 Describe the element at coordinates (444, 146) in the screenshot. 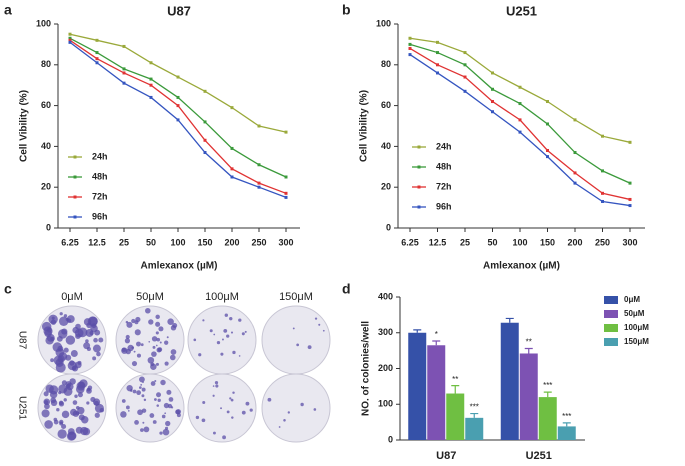

I see `legend-label: 24h` at that location.